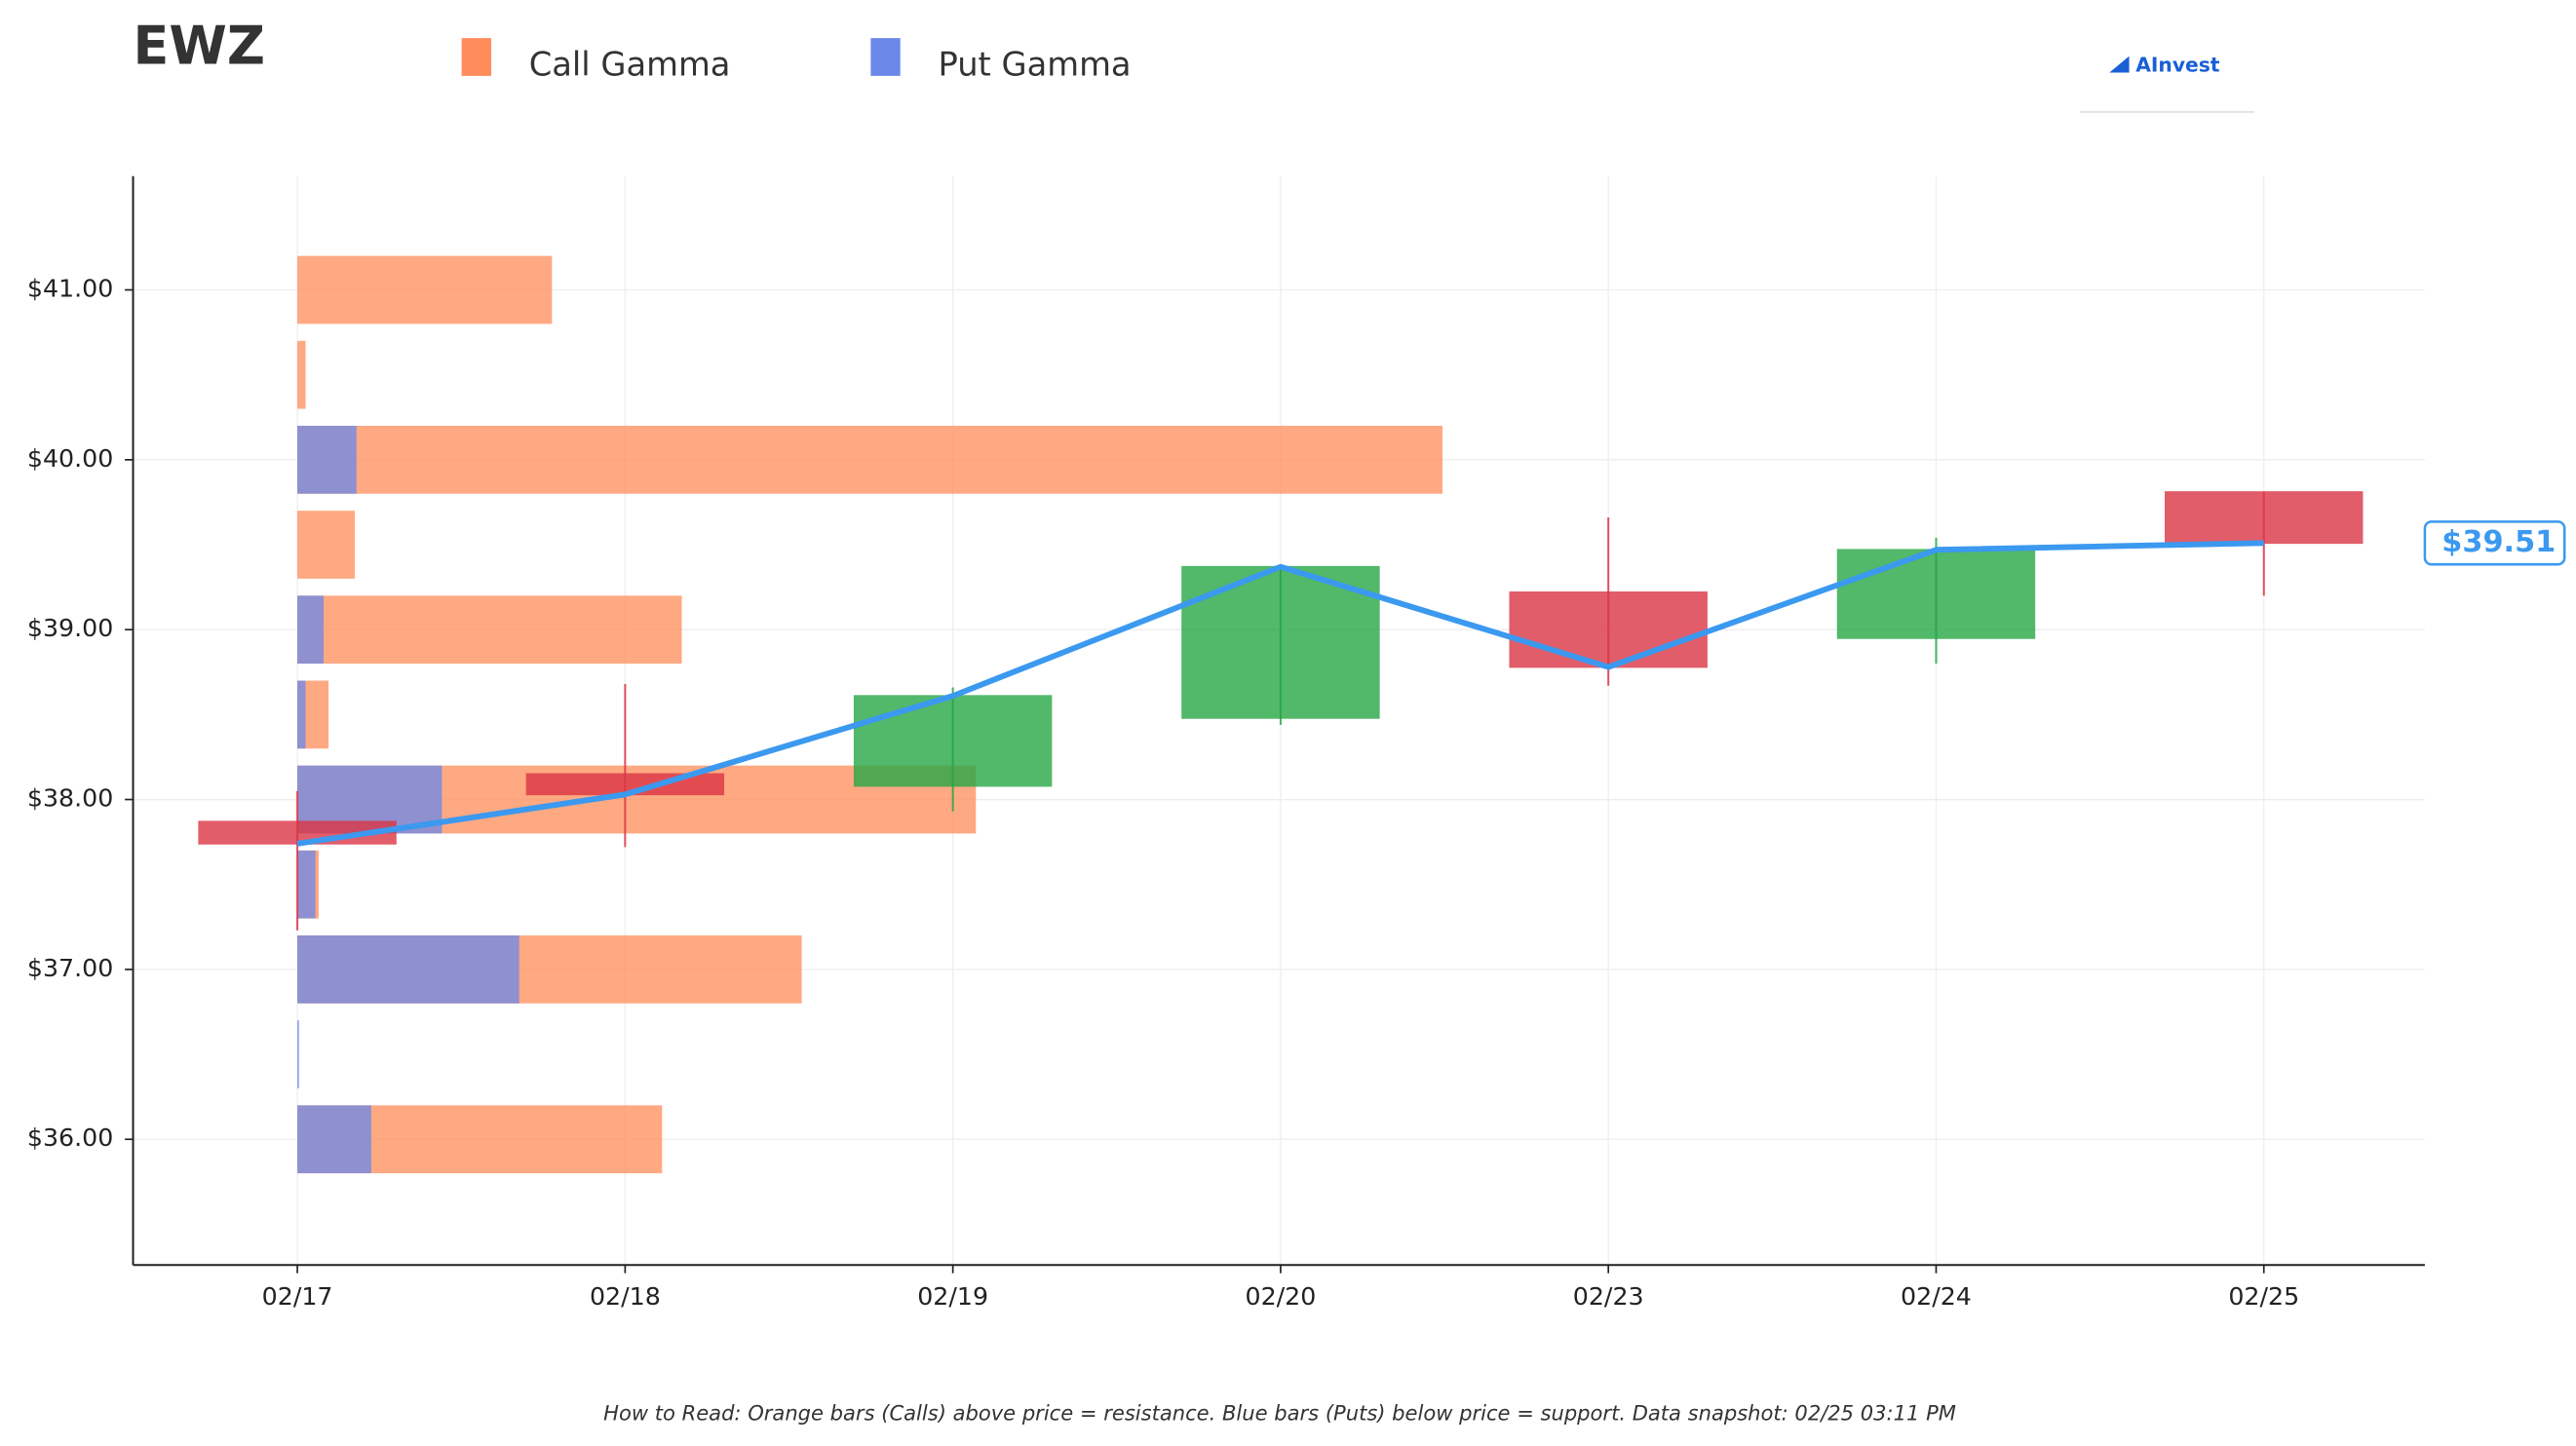 The image size is (2576, 1446). I want to click on x-tick-label: 02/25, so click(2263, 1296).